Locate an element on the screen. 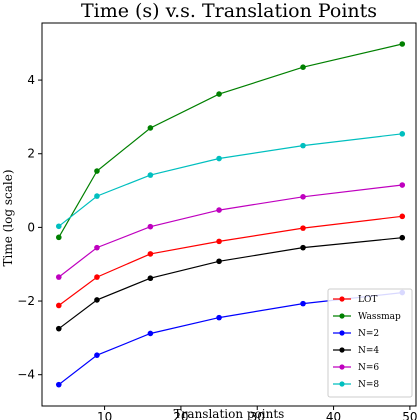  legend-label: N=2 is located at coordinates (368, 334).